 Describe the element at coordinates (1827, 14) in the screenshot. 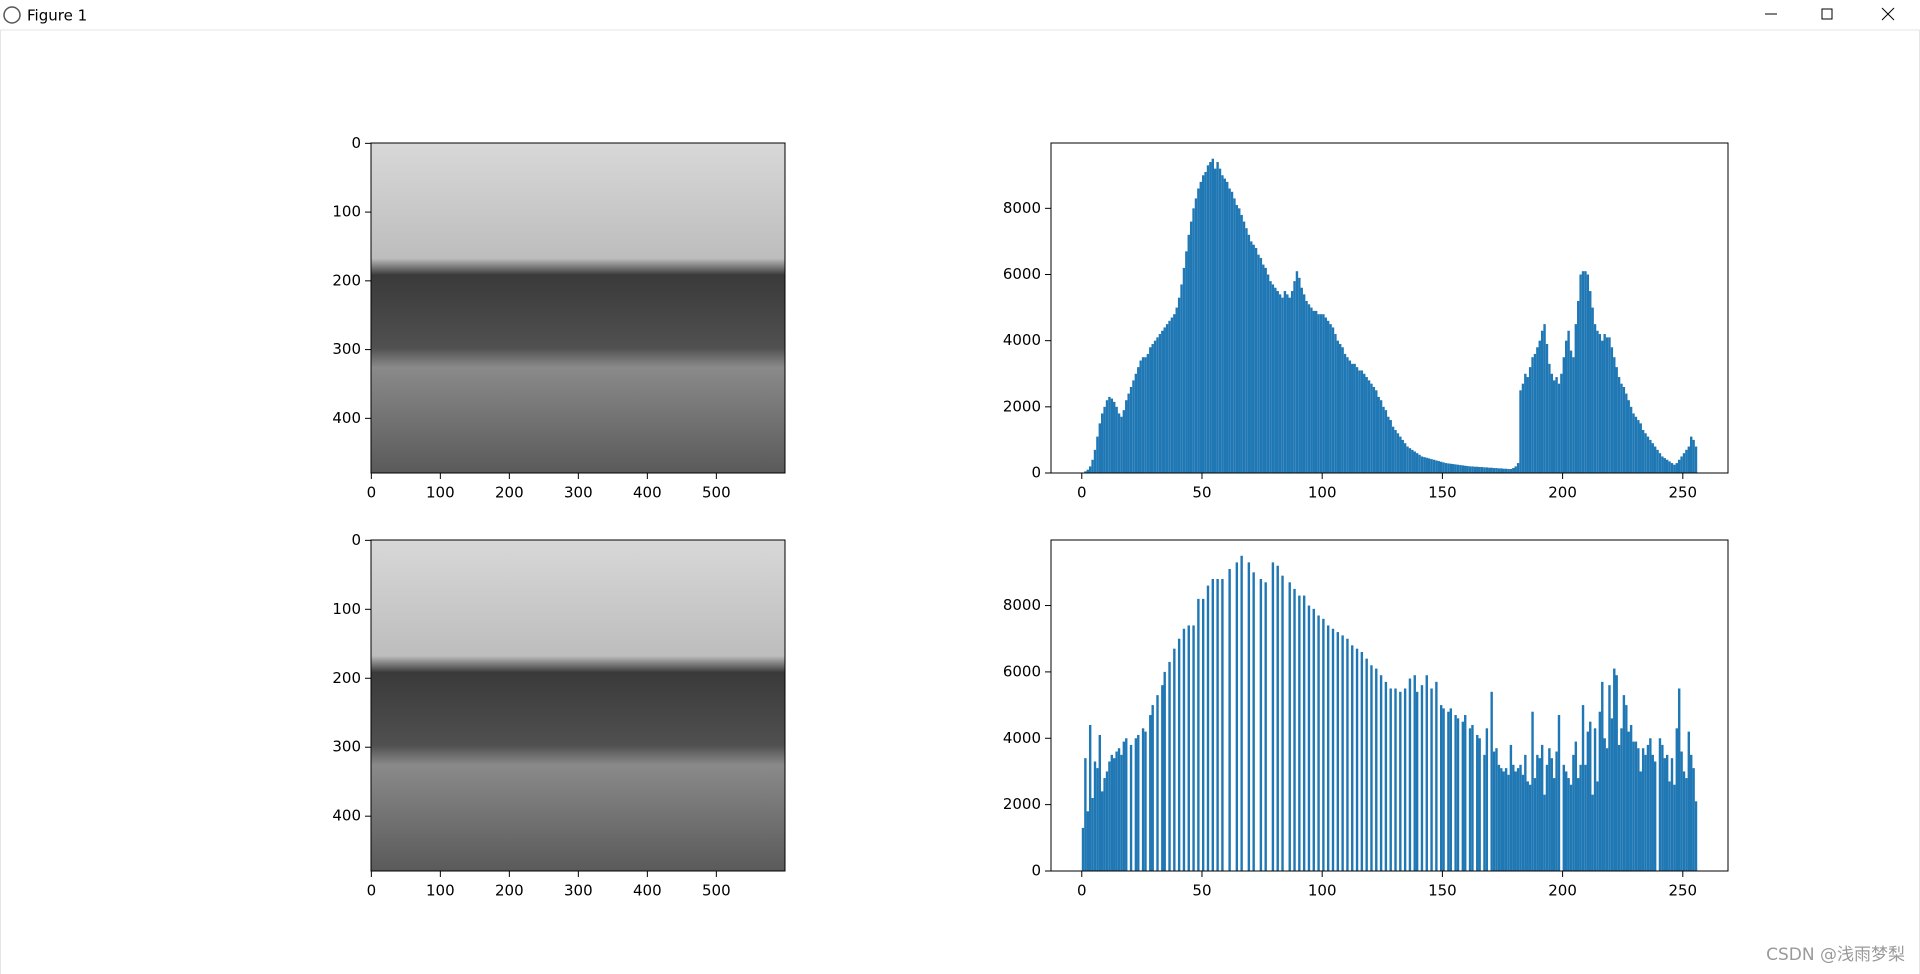

I see `restore-button` at that location.